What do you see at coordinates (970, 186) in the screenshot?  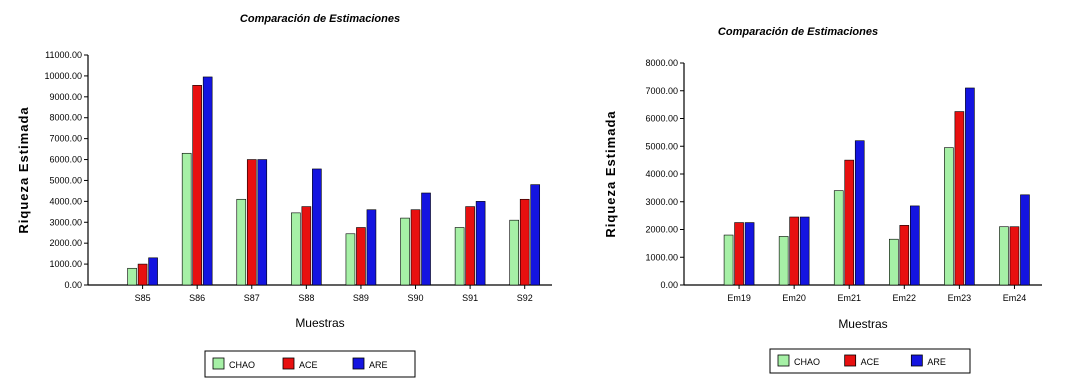 I see `bar-are-em23` at bounding box center [970, 186].